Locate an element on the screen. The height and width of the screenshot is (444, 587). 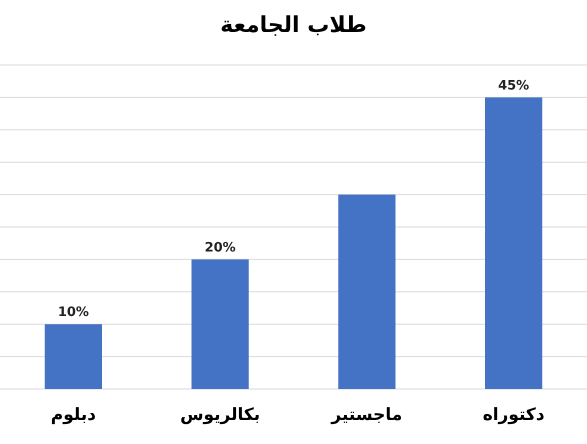
data-label: 20% is located at coordinates (220, 248).